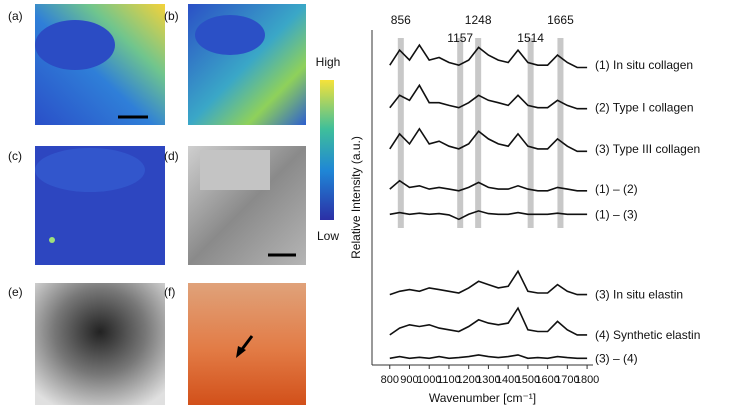 This screenshot has height=420, width=731. Describe the element at coordinates (52, 240) in the screenshot. I see `panel-c-spot` at that location.